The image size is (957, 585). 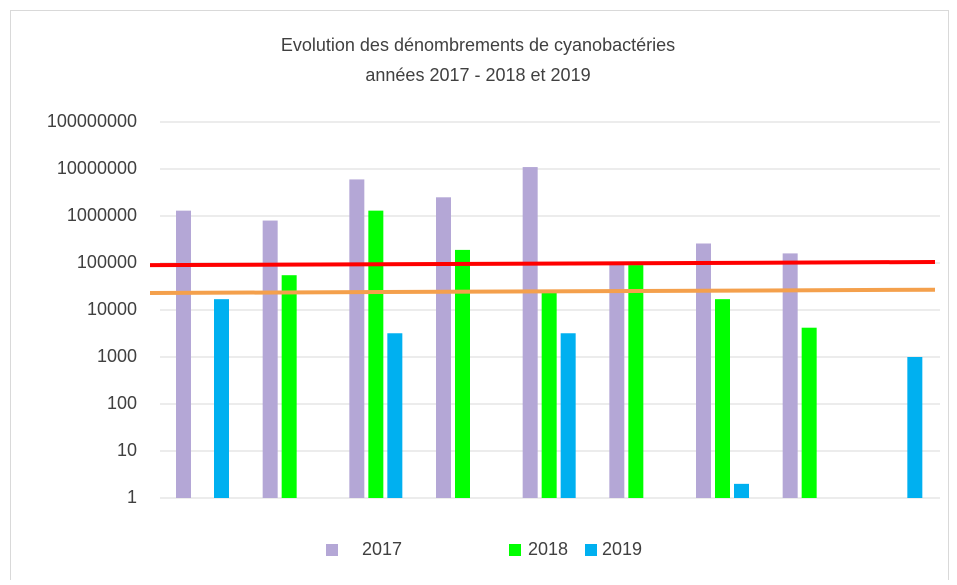 I want to click on chart-subtitle: années 2017 - 2018 et 2019, so click(x=477, y=75).